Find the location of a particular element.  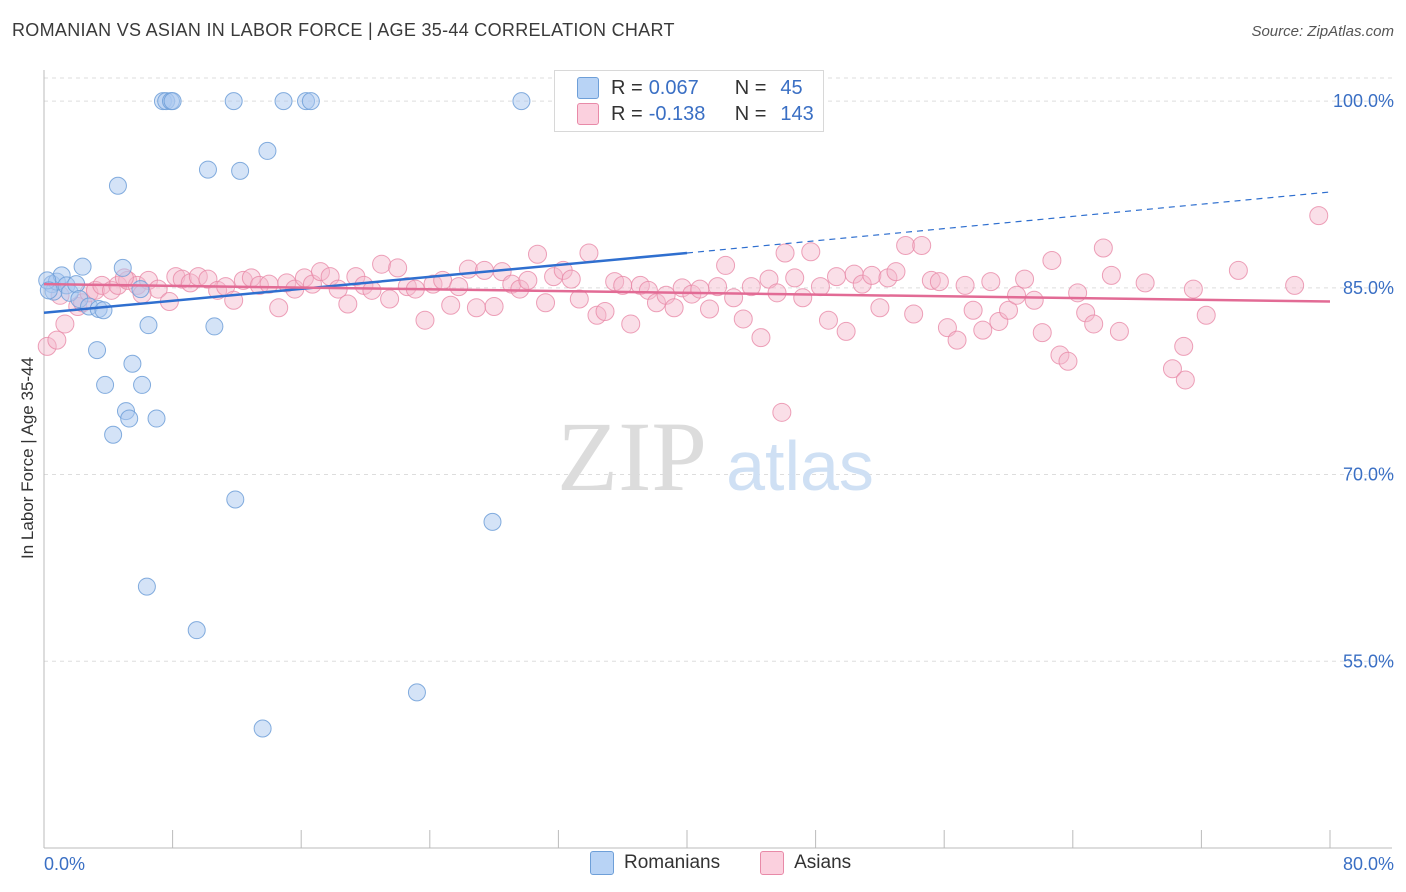

source-label: Source: ZipAtlas.com is located at coordinates (1322, 31).